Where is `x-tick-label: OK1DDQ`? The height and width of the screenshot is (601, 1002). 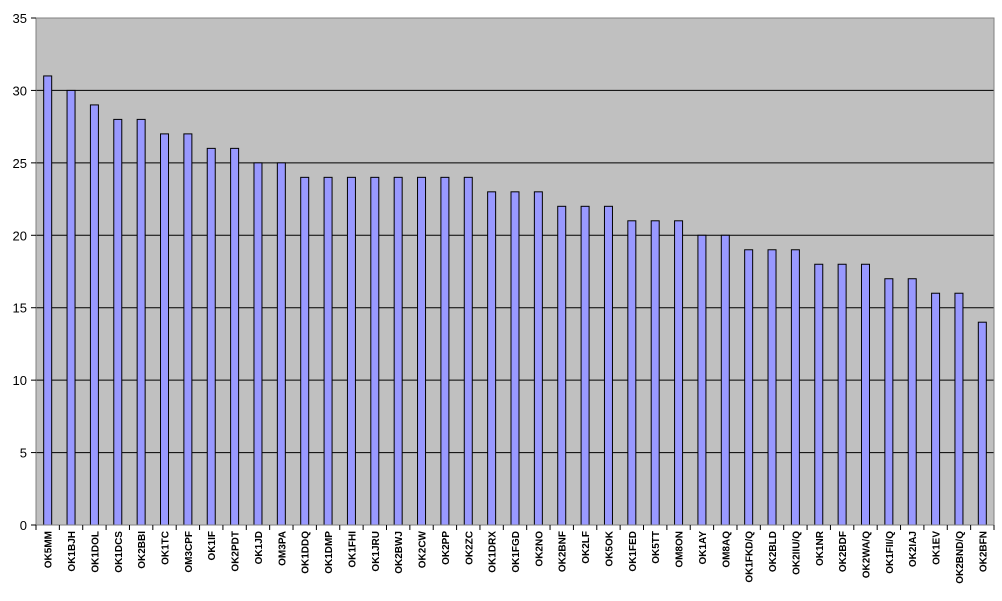
x-tick-label: OK1DDQ is located at coordinates (306, 552).